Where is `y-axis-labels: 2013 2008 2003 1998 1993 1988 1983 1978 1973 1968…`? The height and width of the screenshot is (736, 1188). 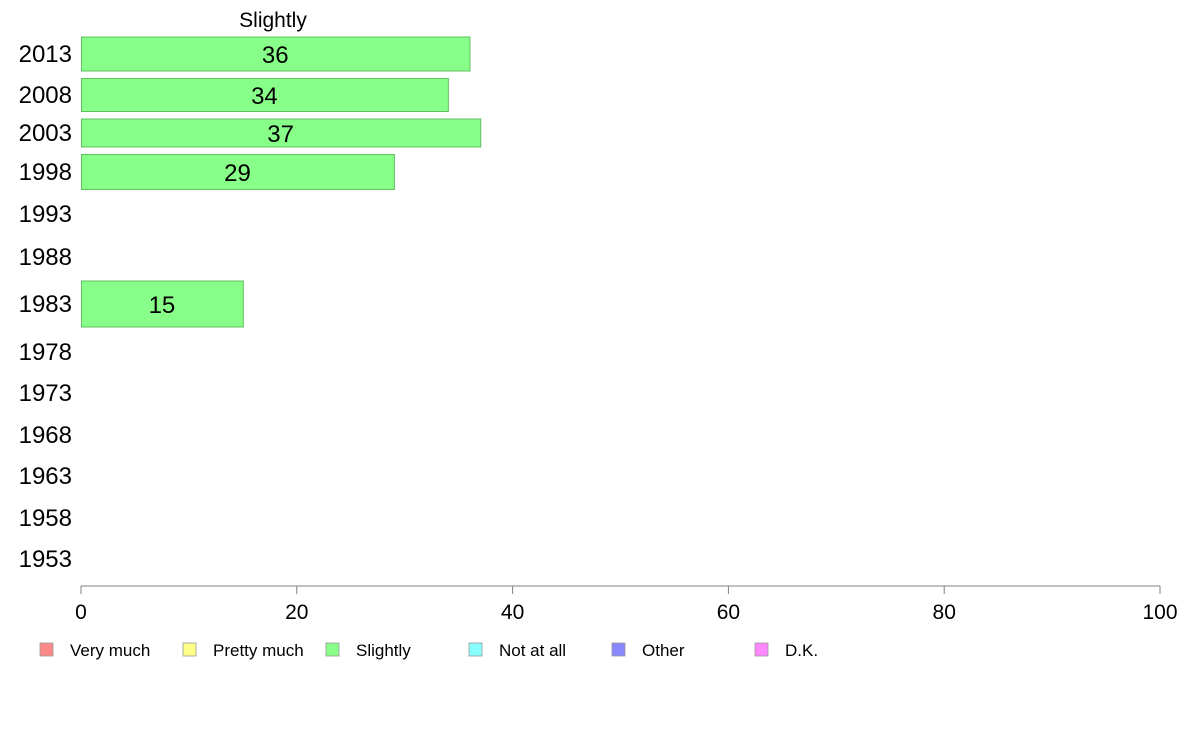
y-axis-labels: 2013 2008 2003 1998 1993 1988 1983 1978 1973 1968… is located at coordinates (45, 307).